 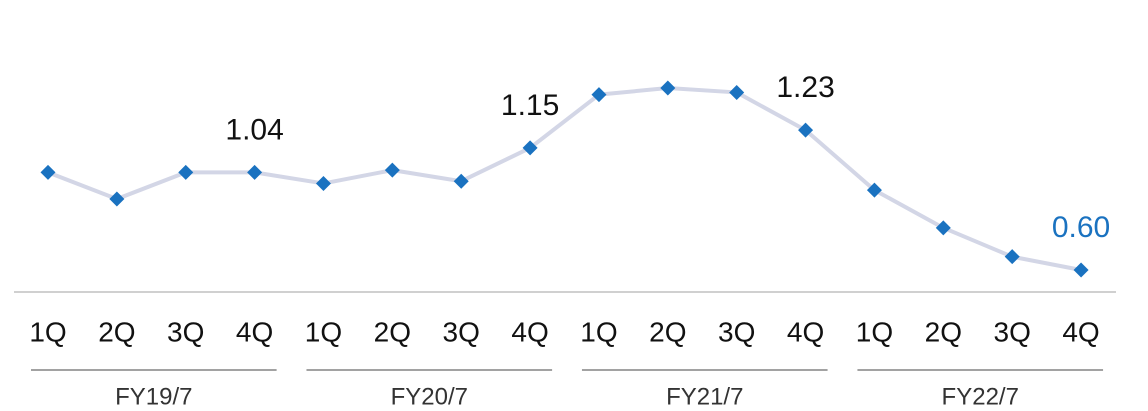 I want to click on data-label: 1.15, so click(x=530, y=105).